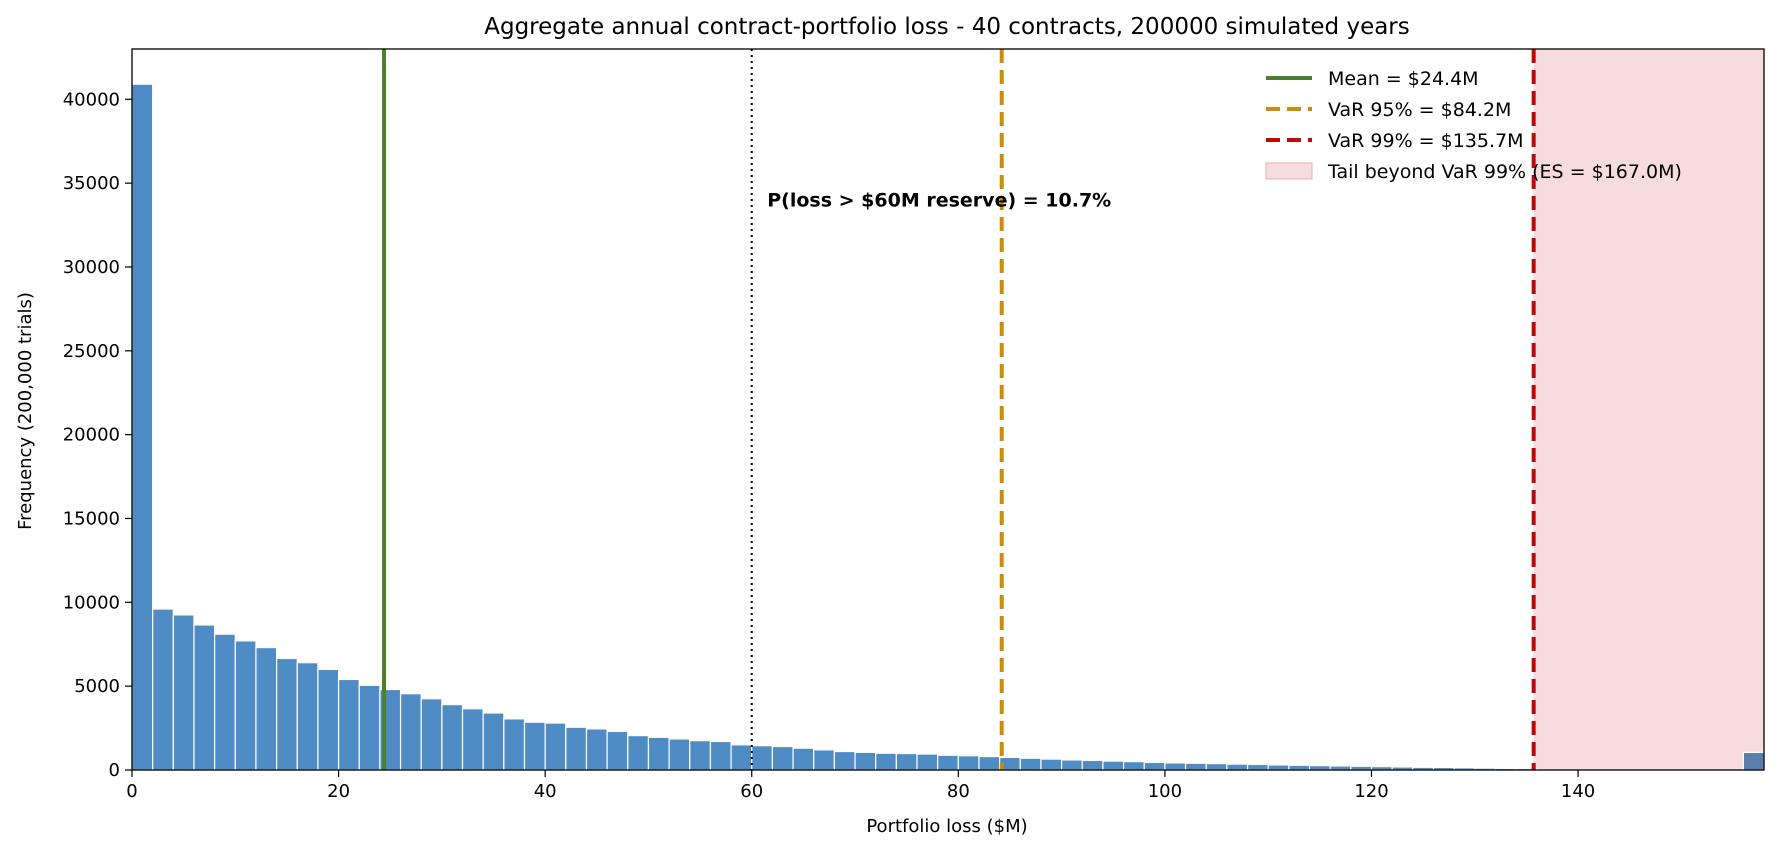 The height and width of the screenshot is (850, 1778). What do you see at coordinates (91, 435) in the screenshot?
I see `y-tick-label: 20000` at bounding box center [91, 435].